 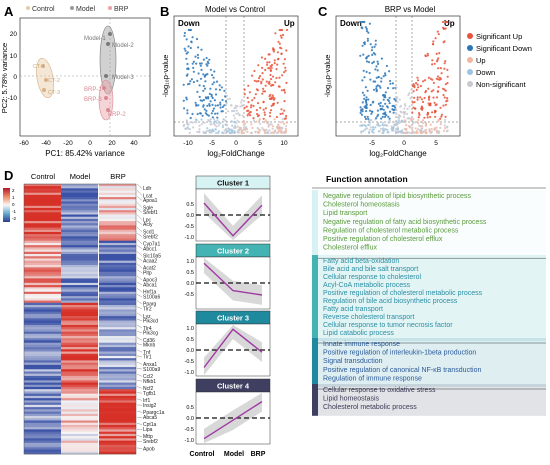 I want to click on function-term: Lipid transport, so click(x=345, y=213).